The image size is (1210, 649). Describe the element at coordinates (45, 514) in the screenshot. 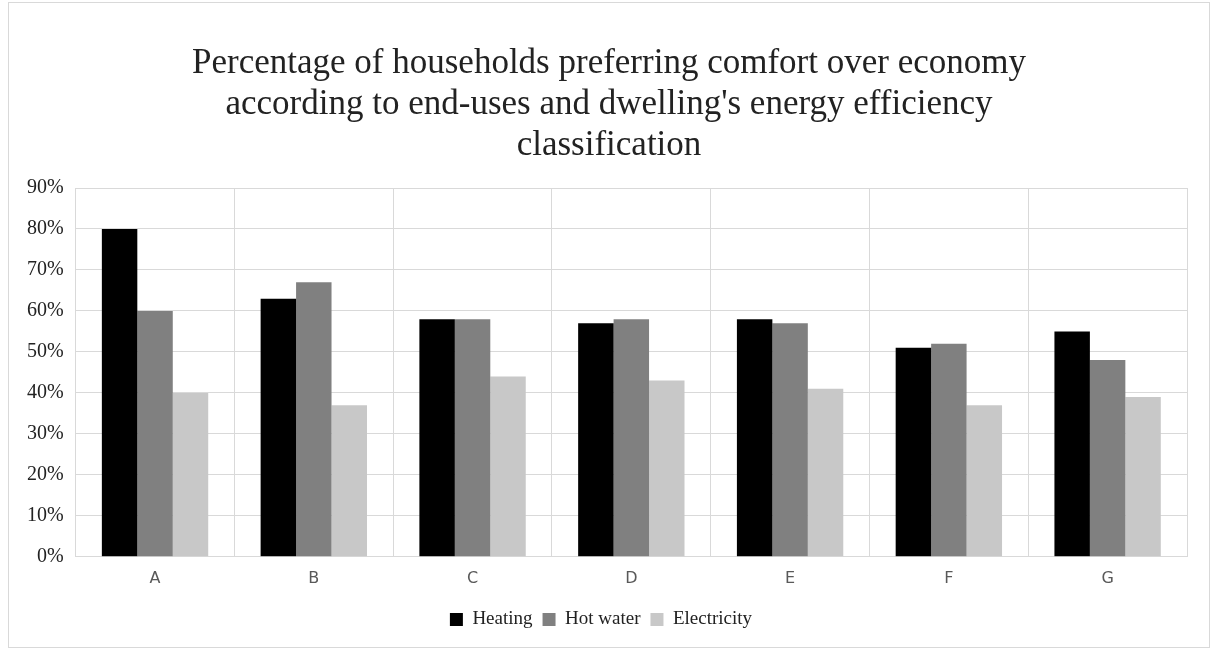

I see `y-tick-label: 10%` at that location.